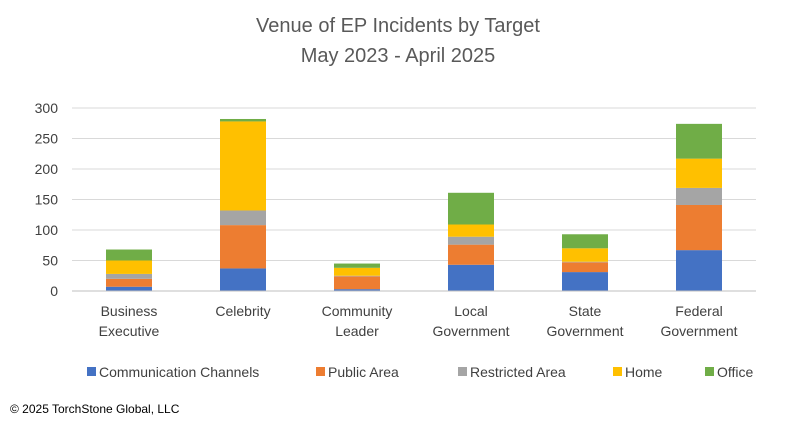 Image resolution: width=800 pixels, height=429 pixels. I want to click on y-tick-label-0: 0, so click(54, 291).